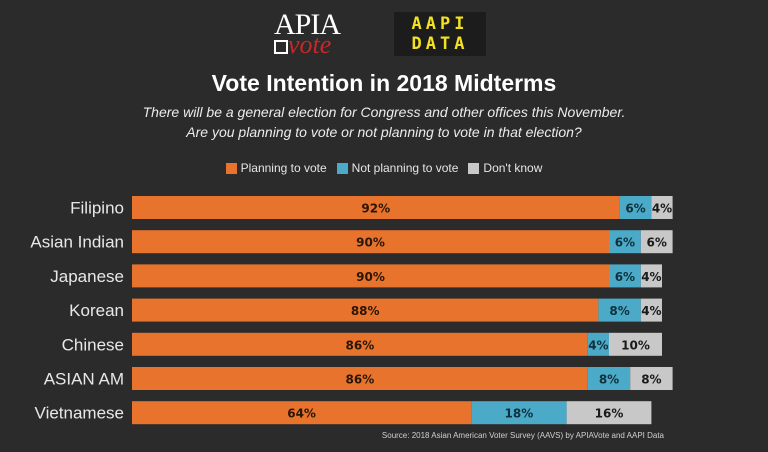 The width and height of the screenshot is (768, 452). I want to click on aapi-data-logo: AAPI DATA, so click(440, 34).